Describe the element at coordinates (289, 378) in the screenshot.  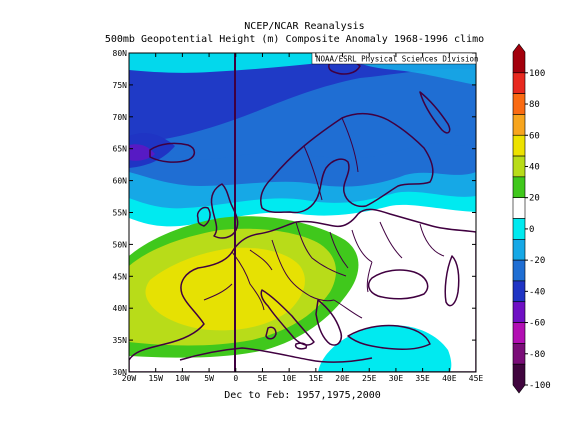
I see `lon-tick-label: 10E` at that location.